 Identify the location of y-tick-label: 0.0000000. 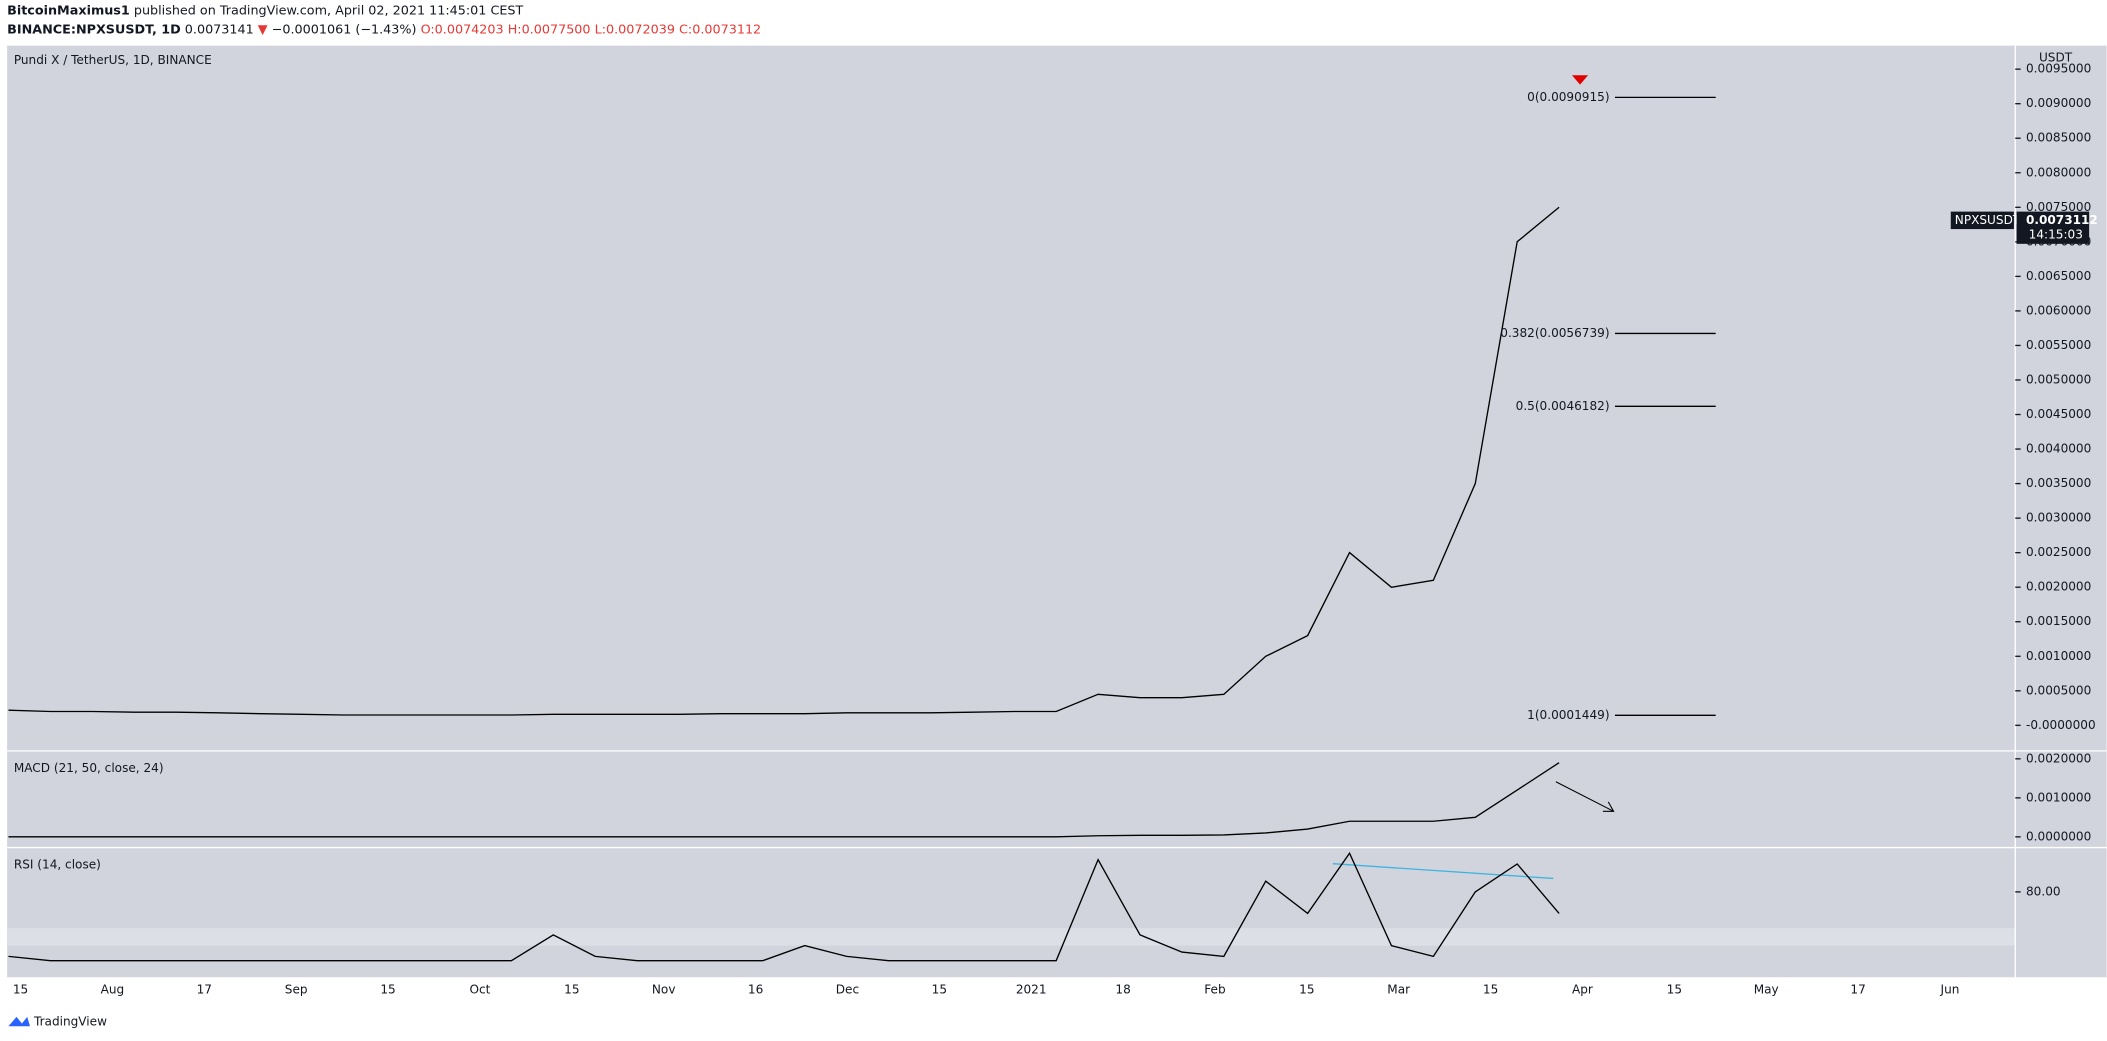
(2058, 836).